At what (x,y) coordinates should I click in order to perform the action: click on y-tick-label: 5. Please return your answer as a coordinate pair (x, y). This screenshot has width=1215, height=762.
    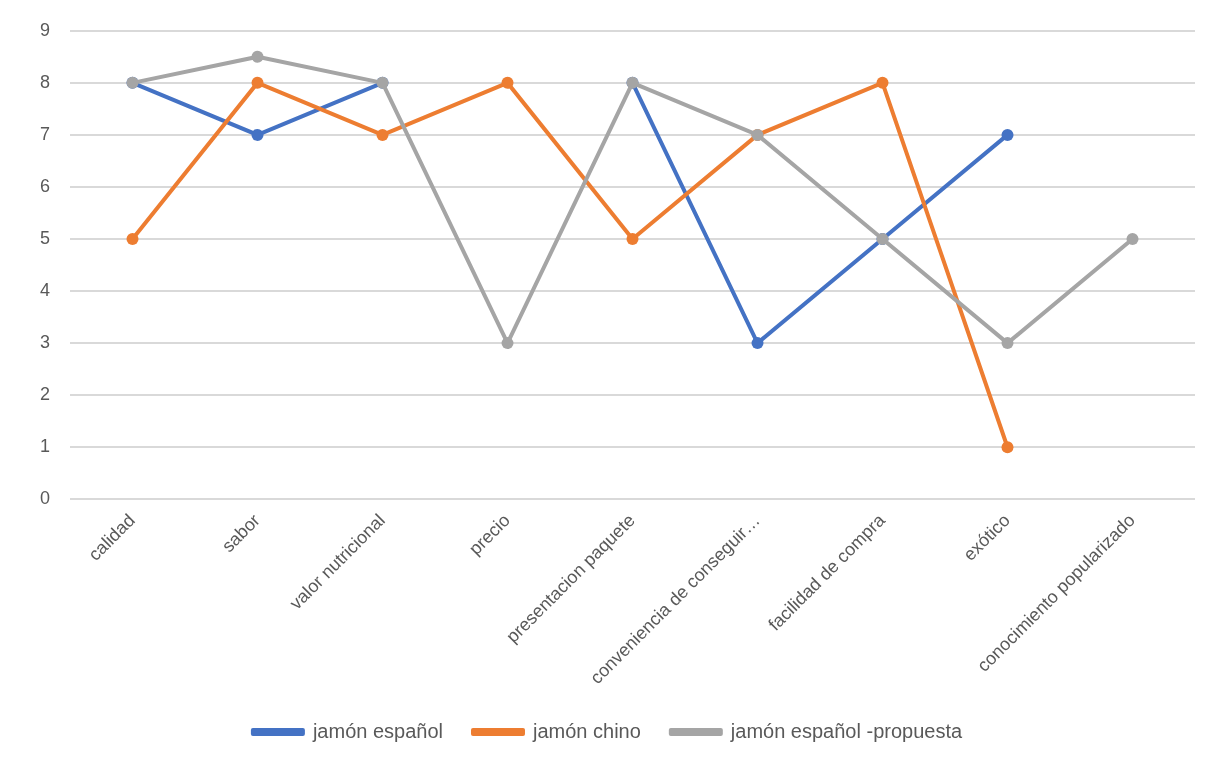
    Looking at the image, I should click on (45, 237).